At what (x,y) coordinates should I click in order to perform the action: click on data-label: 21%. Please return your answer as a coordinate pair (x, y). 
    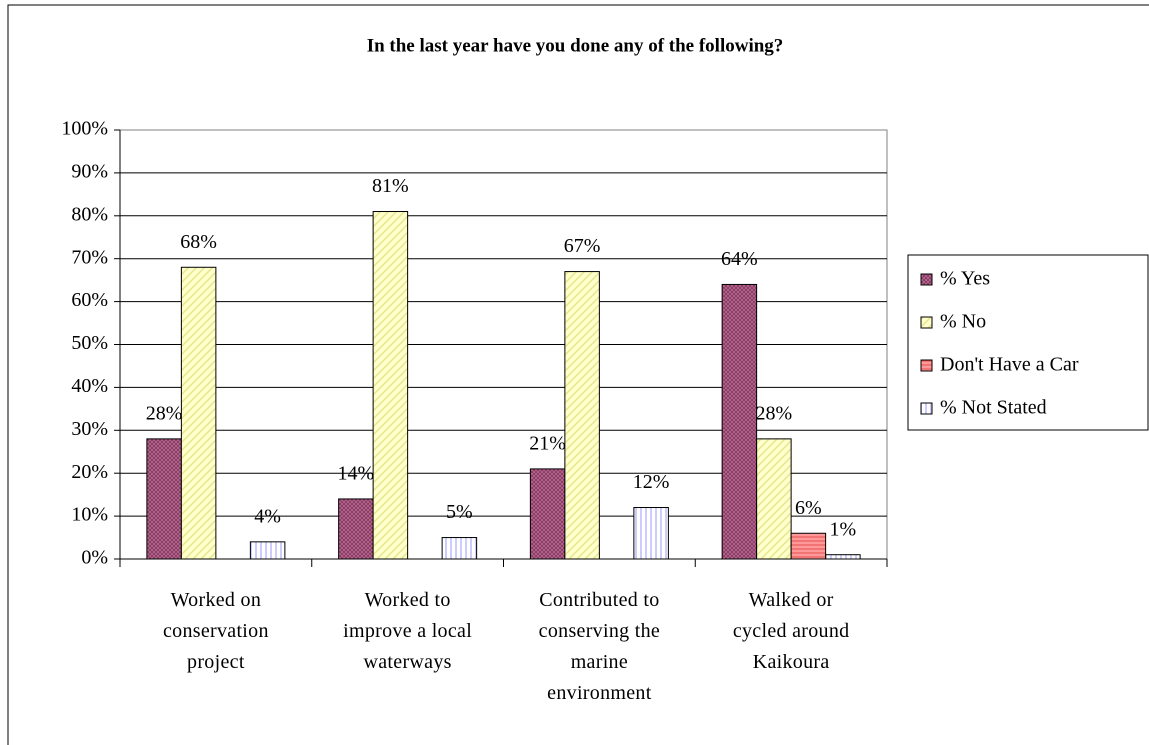
    Looking at the image, I should click on (547, 444).